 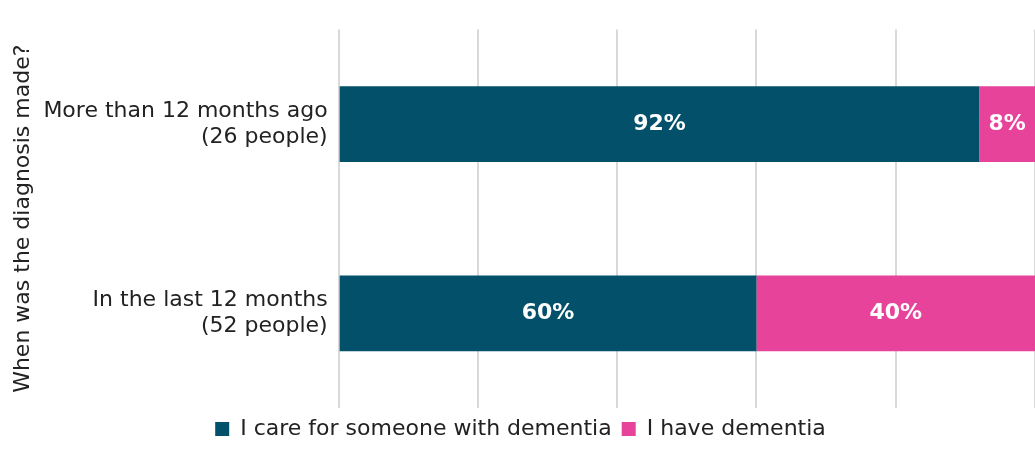 I want to click on data-label: 60%, so click(x=548, y=312).